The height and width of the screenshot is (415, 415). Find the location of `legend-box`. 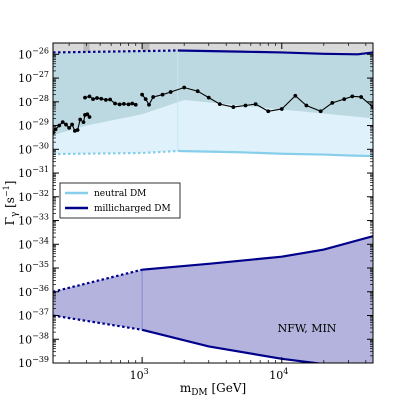

legend-box is located at coordinates (120, 200).